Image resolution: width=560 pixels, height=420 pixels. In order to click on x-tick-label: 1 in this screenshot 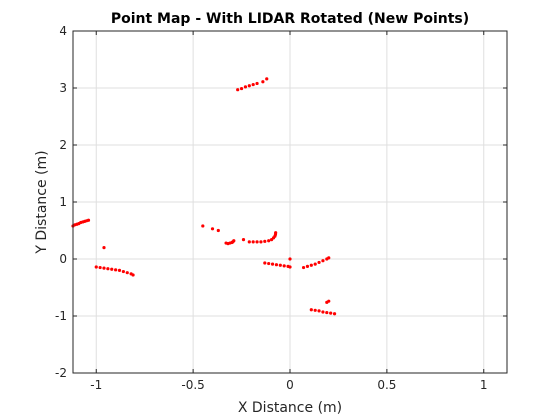, I will do `click(484, 385)`.